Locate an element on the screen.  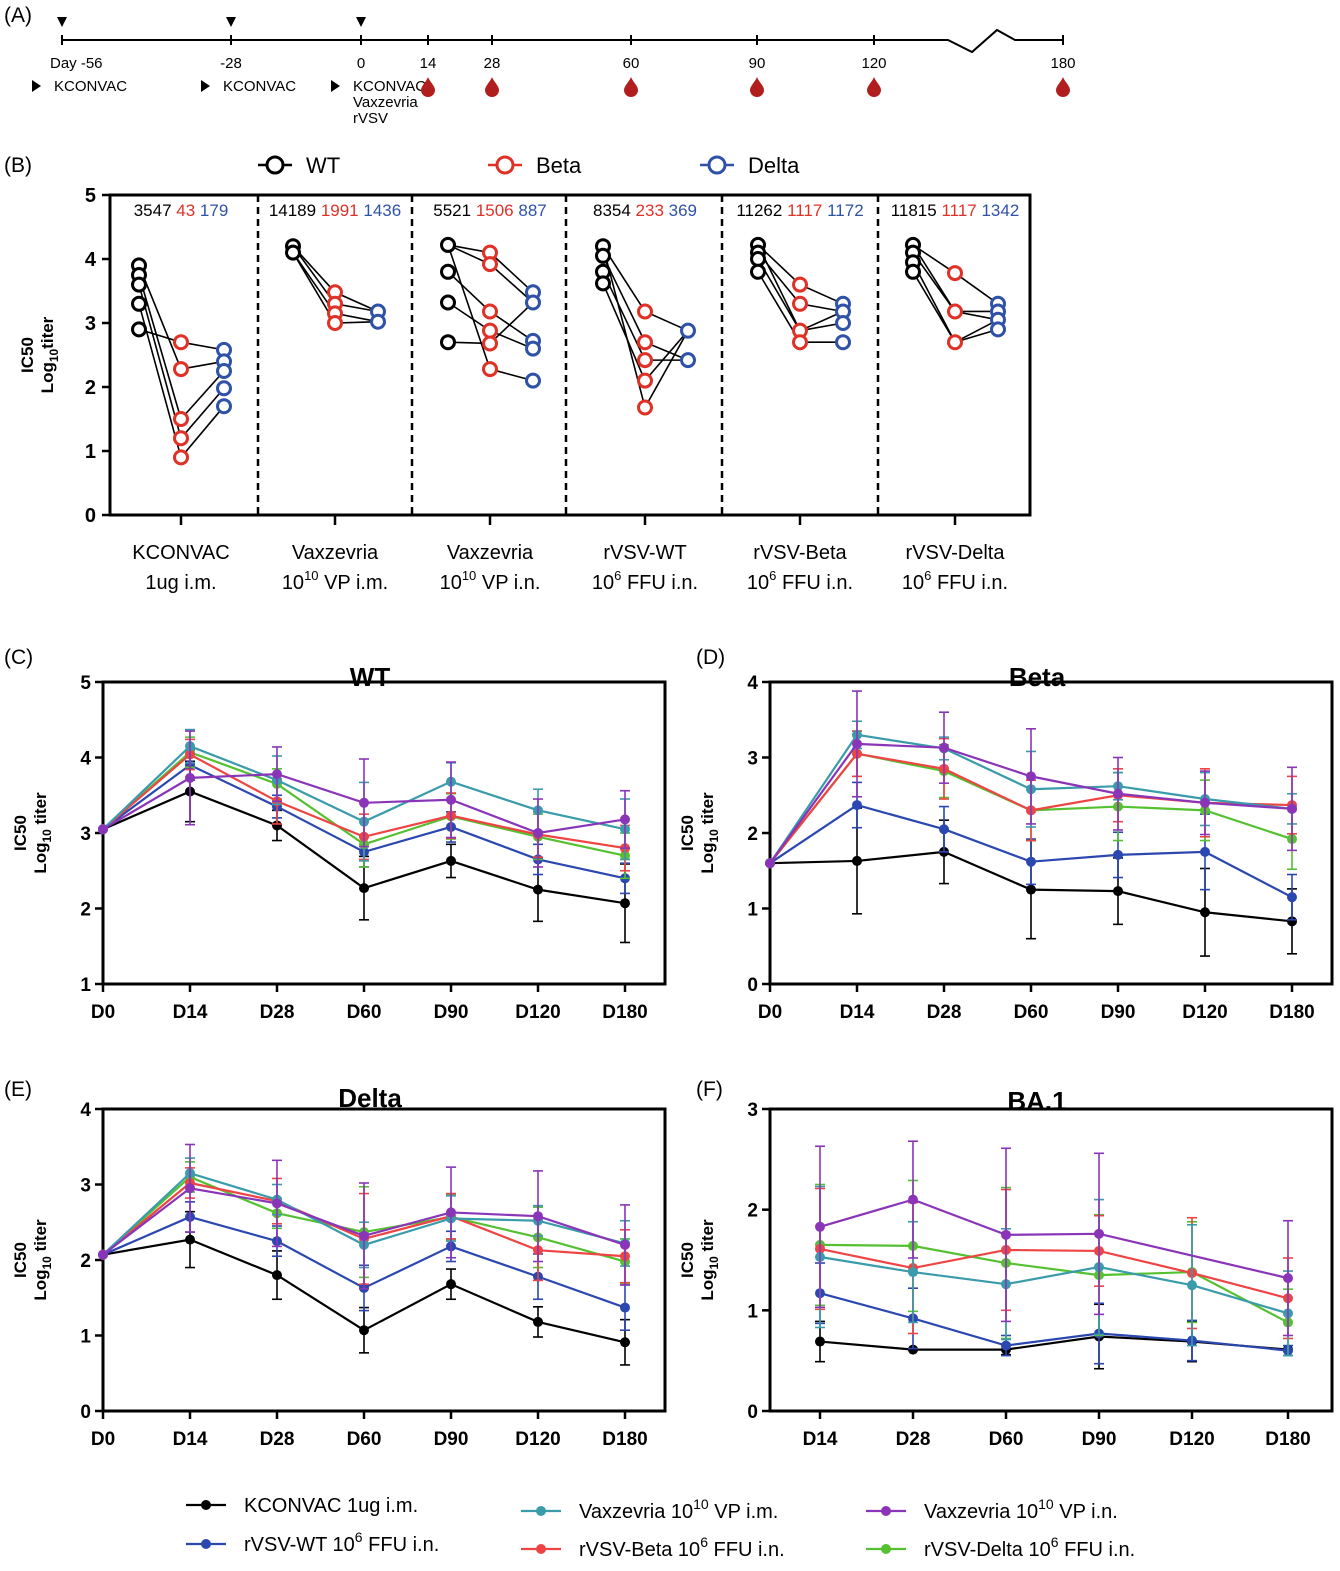
group-label-tail: 1ug i.m. is located at coordinates (180, 583).